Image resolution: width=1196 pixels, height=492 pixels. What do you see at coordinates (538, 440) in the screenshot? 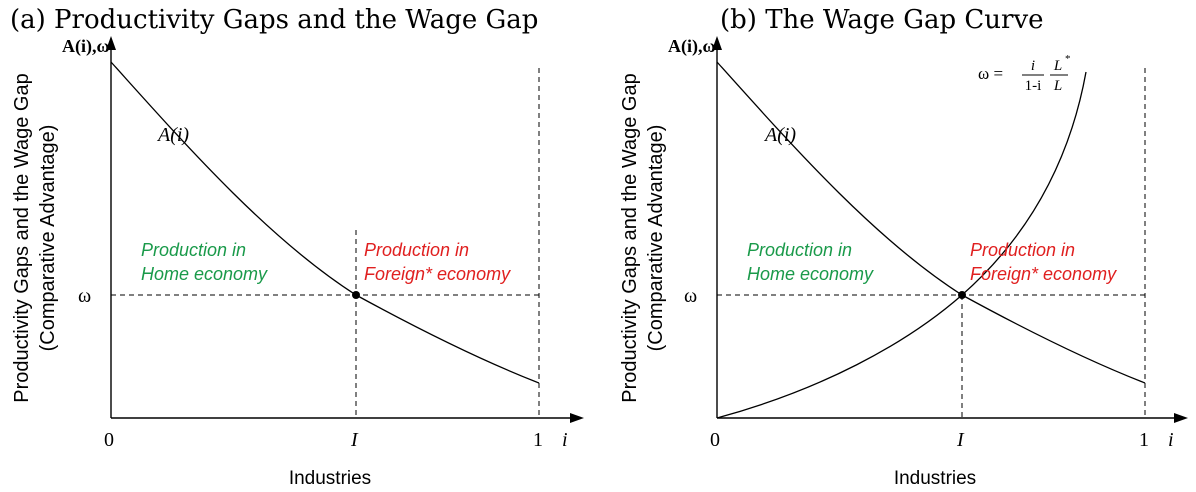
I see `panel-a-x-tick-1: 1` at bounding box center [538, 440].